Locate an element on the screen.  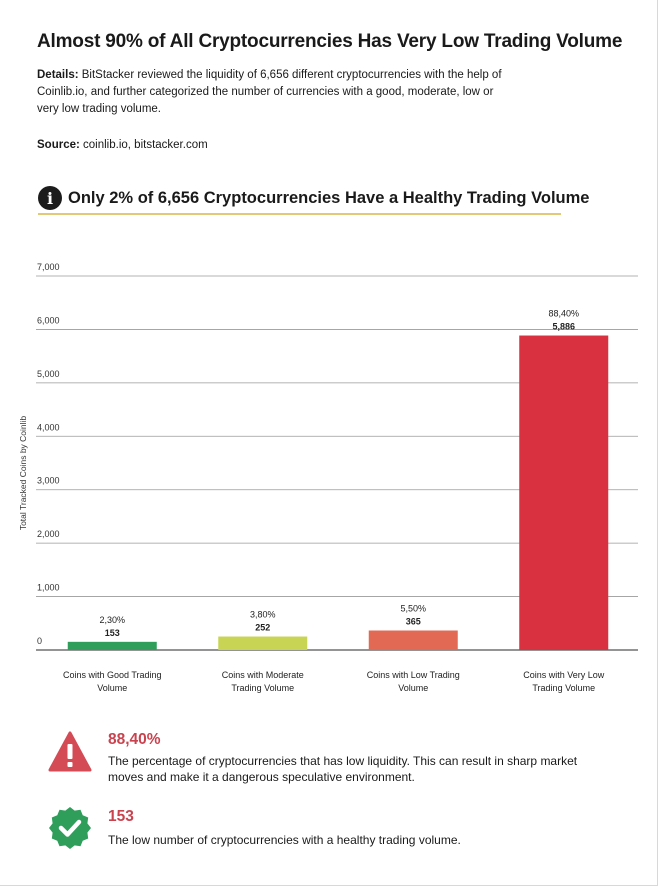
source-label: Source: is located at coordinates (58, 145).